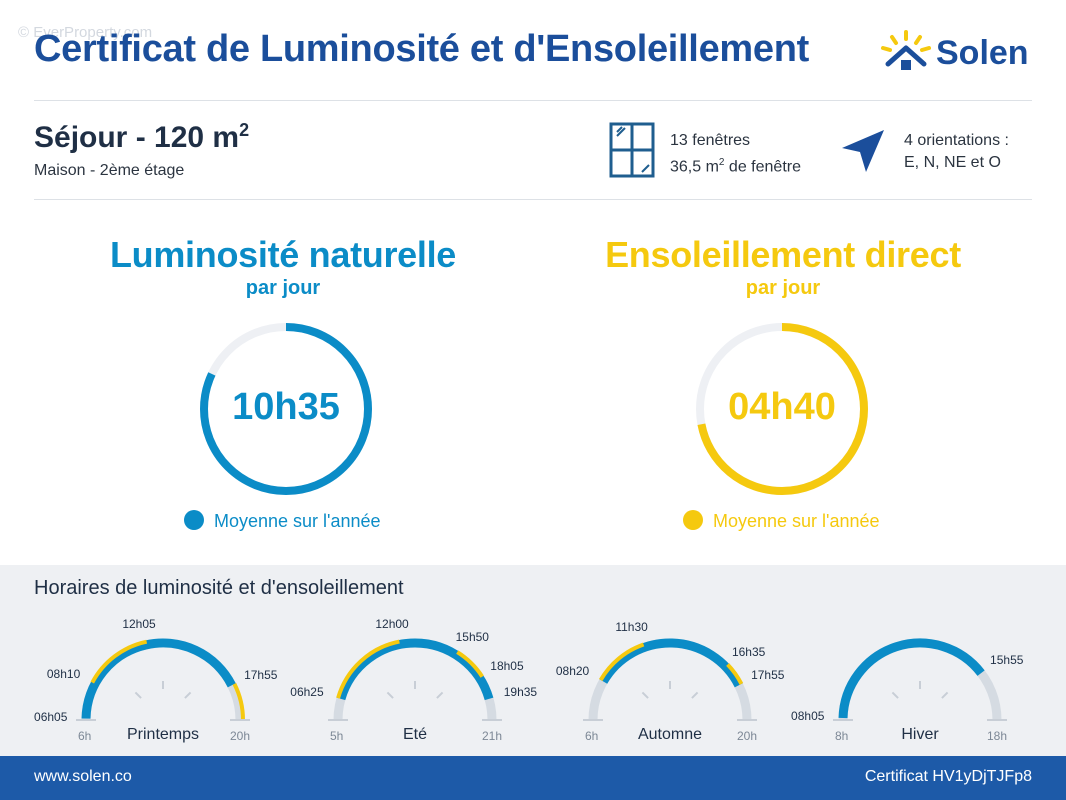 The height and width of the screenshot is (800, 1066). I want to click on watermark-text: © EverProperty.com, so click(85, 32).